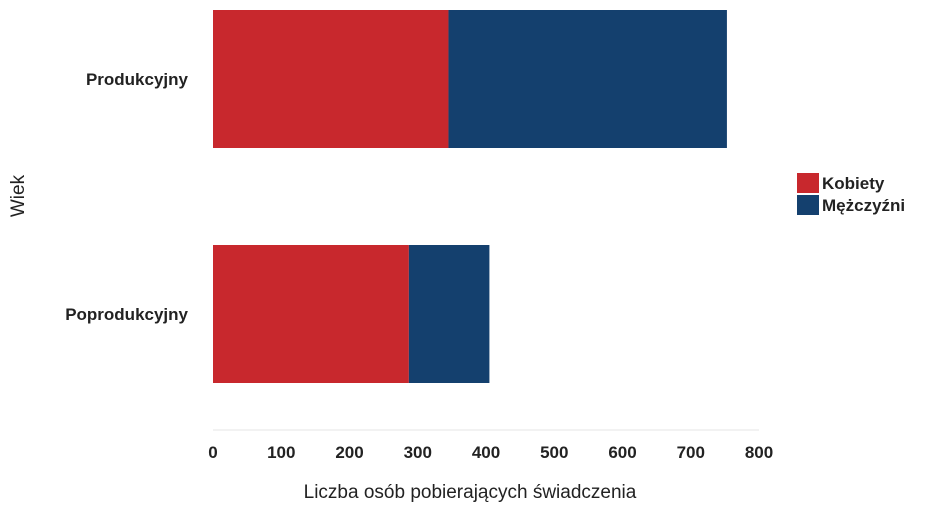  Describe the element at coordinates (554, 452) in the screenshot. I see `x-tick-label: 500` at that location.